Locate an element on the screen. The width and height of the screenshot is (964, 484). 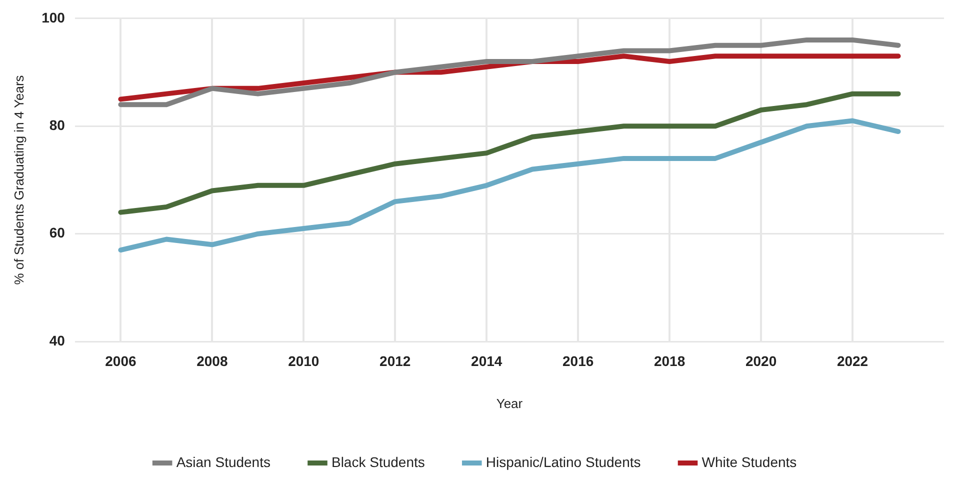
legend-label: White Students is located at coordinates (749, 462).